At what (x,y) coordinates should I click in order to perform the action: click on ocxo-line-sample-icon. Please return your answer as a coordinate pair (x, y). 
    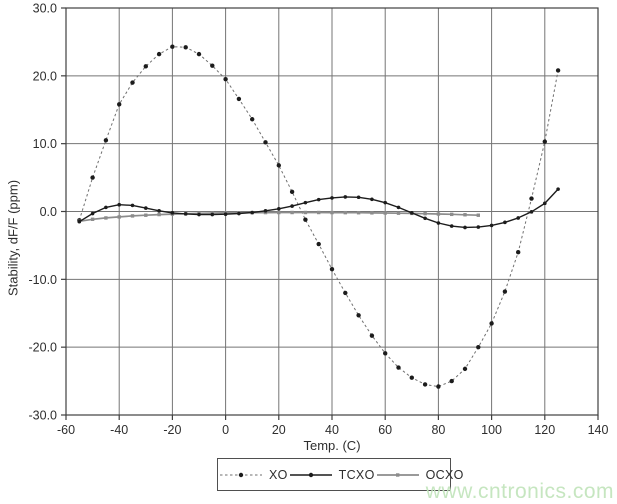
    Looking at the image, I should click on (397, 474).